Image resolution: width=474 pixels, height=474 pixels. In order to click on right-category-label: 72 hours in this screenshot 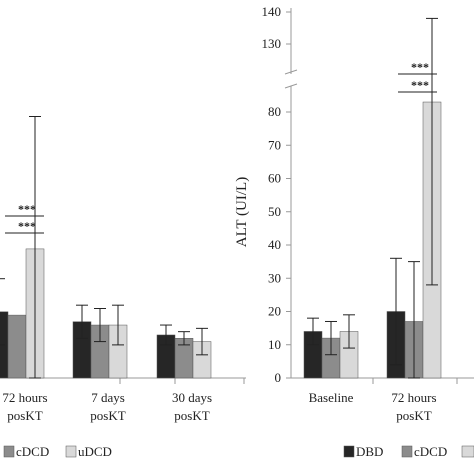, I will do `click(413, 397)`.